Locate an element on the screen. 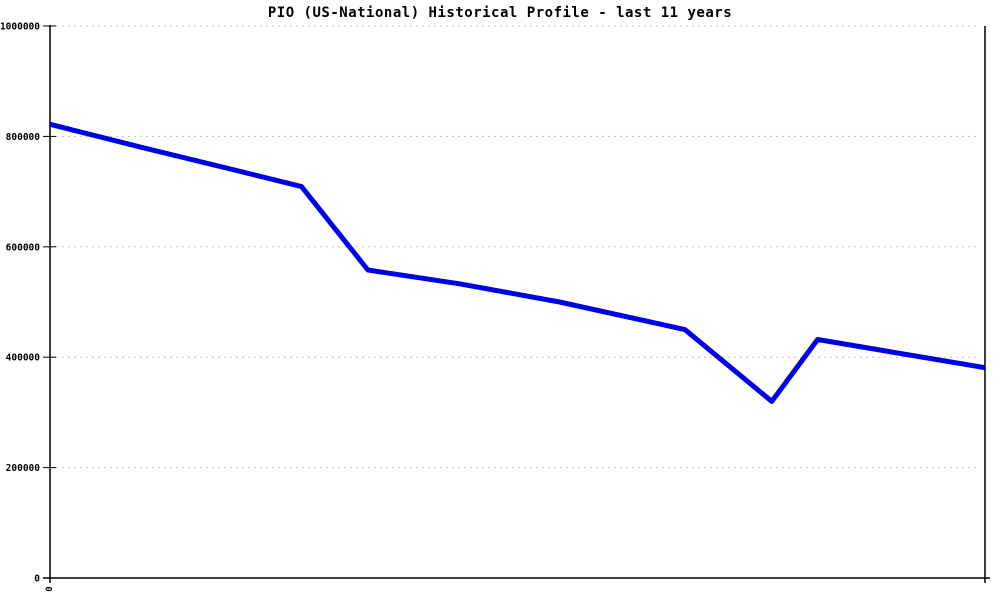 The width and height of the screenshot is (1000, 600). y-tick-label: 1000000 is located at coordinates (20, 27).